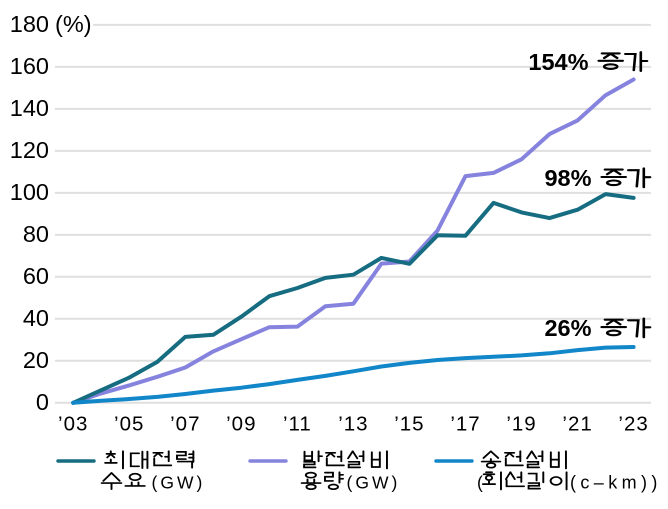  I want to click on svg-text: 20, so click(36, 360).